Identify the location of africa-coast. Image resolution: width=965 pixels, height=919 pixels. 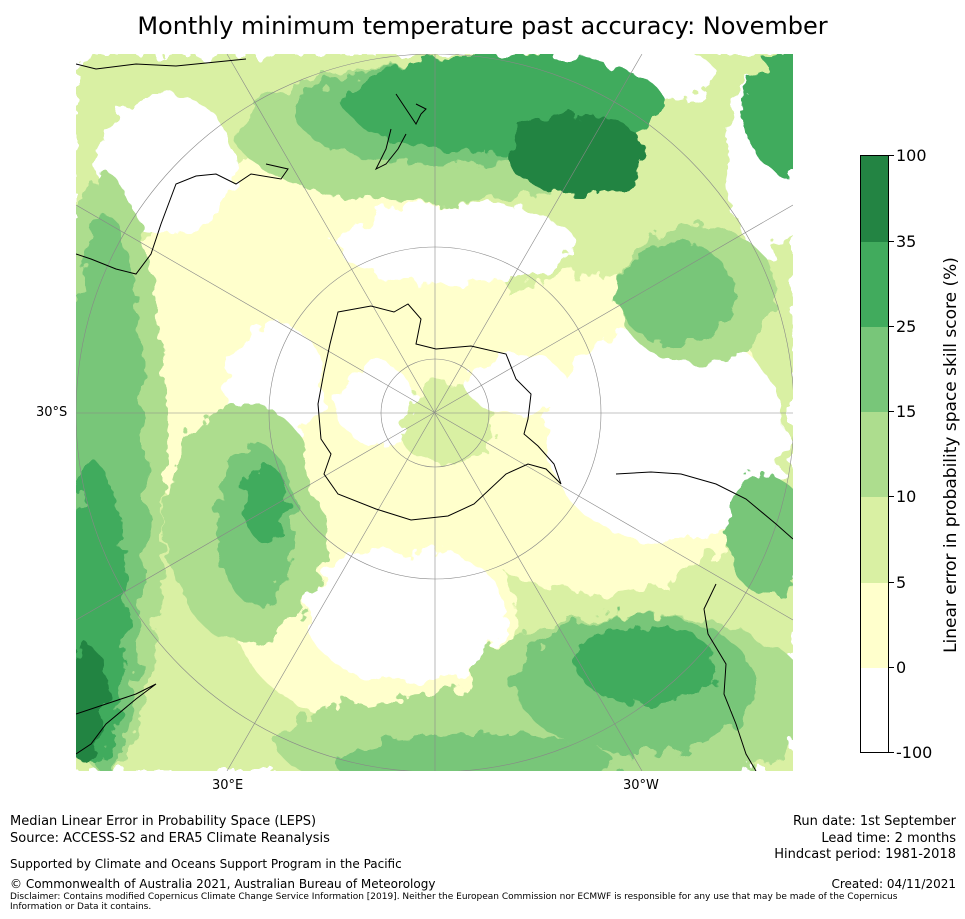
(116, 719).